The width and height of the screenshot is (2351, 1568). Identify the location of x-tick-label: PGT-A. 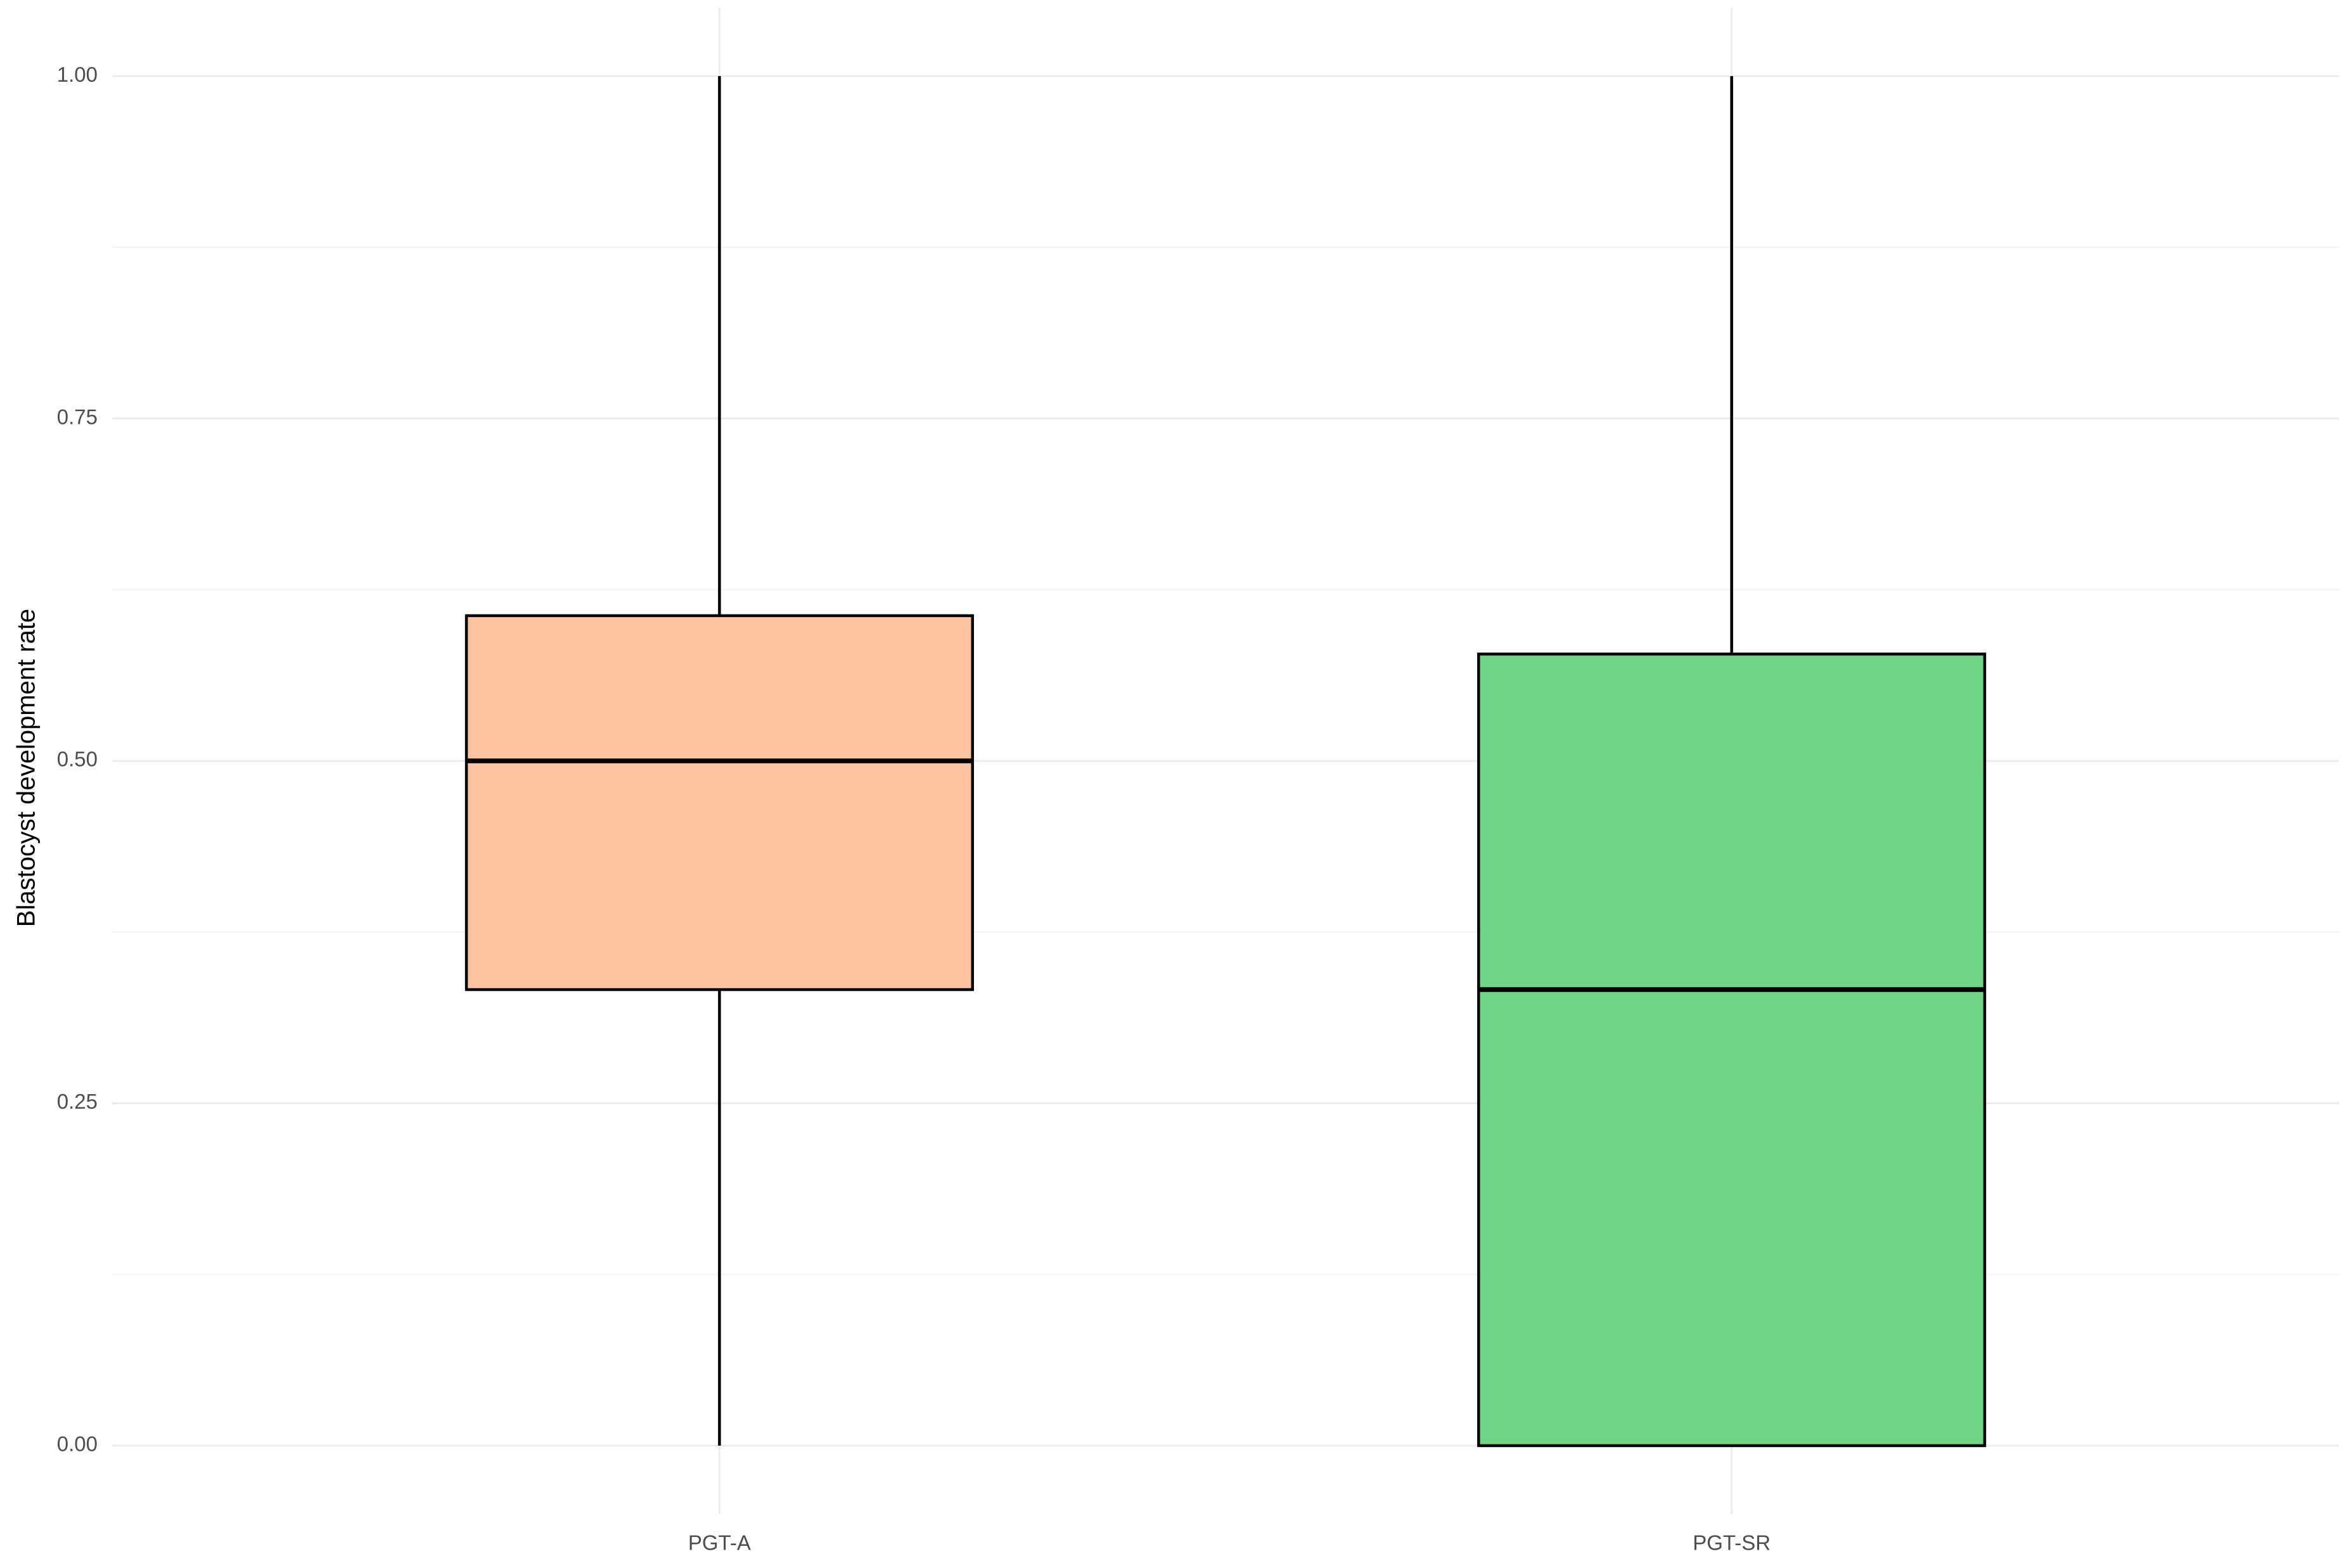
(719, 1543).